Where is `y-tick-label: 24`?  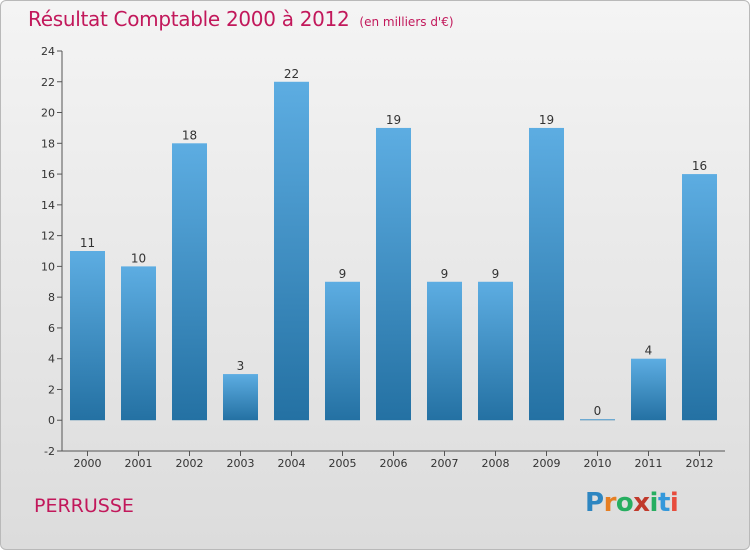
y-tick-label: 24 is located at coordinates (48, 51).